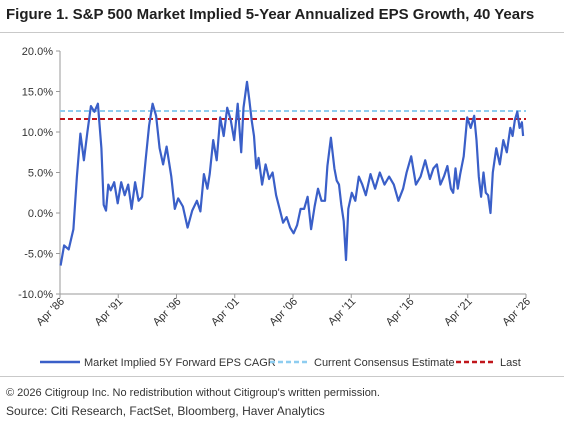 Image resolution: width=564 pixels, height=425 pixels. Describe the element at coordinates (458, 312) in the screenshot. I see `x-tick-label: Apr '21` at that location.